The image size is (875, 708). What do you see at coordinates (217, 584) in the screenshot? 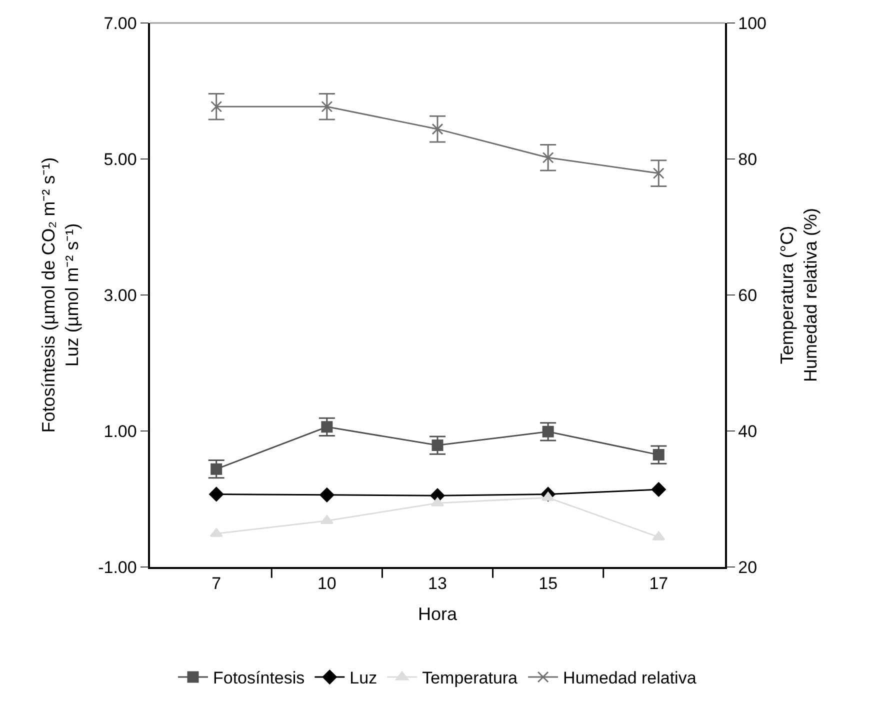
I see `x-tick-label: 7` at bounding box center [217, 584].